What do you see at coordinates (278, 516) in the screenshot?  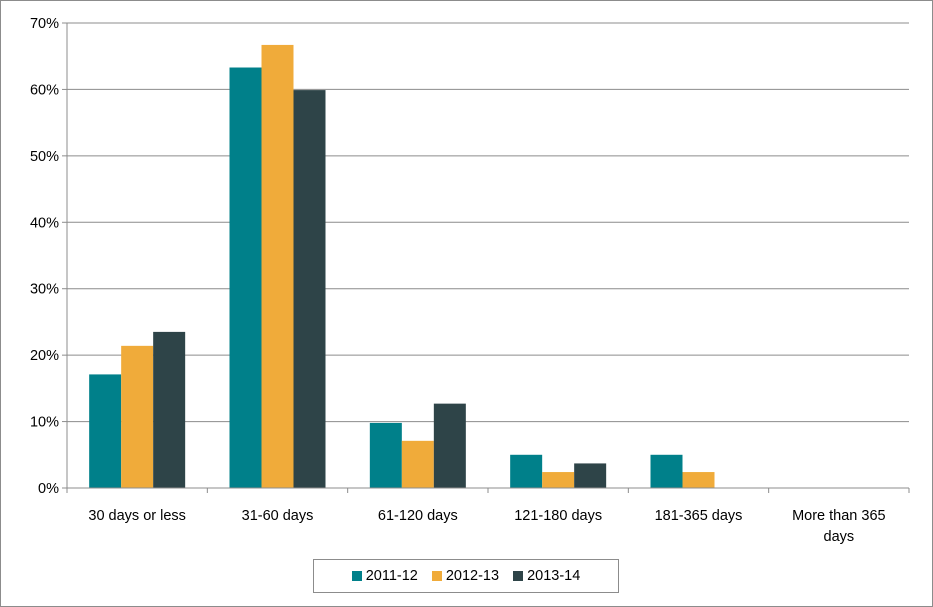 I see `x-category-label: 31-60 days` at bounding box center [278, 516].